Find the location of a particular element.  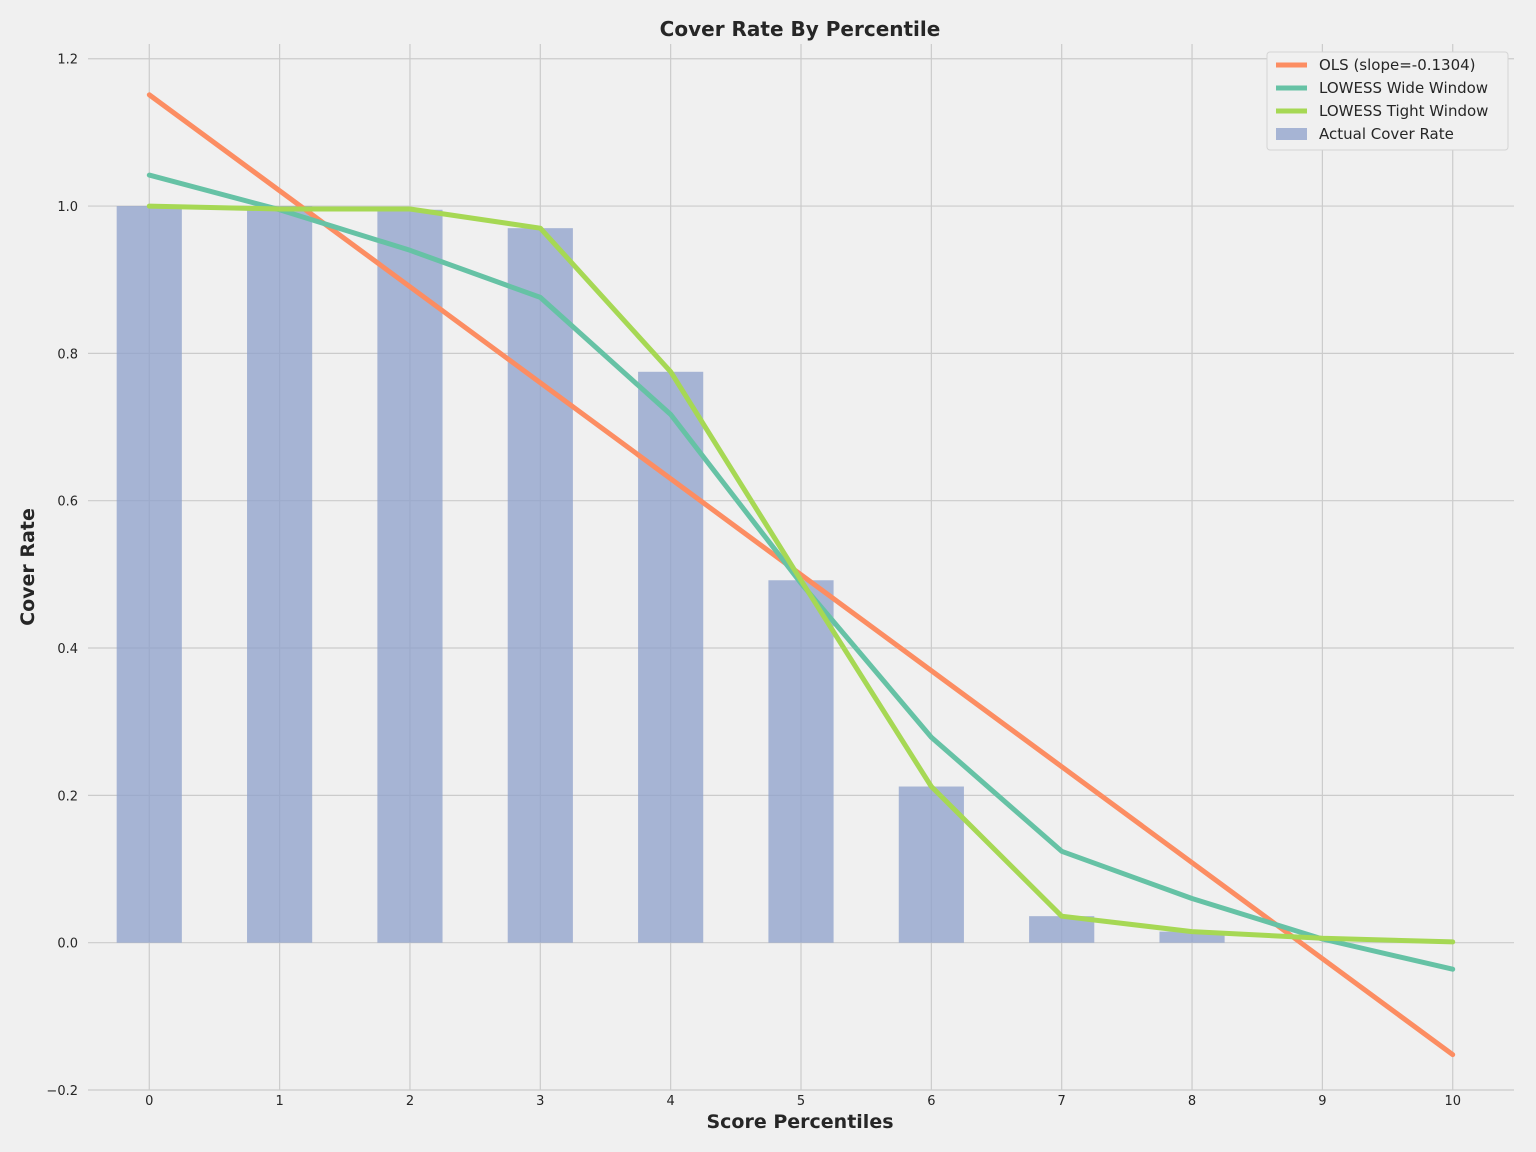

x-tick-label: 2 is located at coordinates (410, 1101).